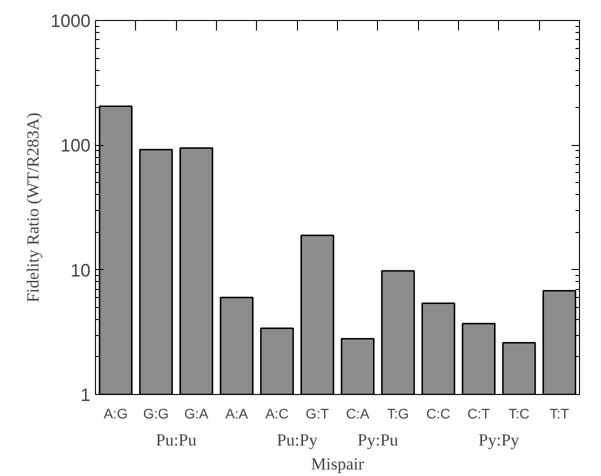 This screenshot has width=601, height=476. I want to click on text: Pu:Pu, so click(176, 440).